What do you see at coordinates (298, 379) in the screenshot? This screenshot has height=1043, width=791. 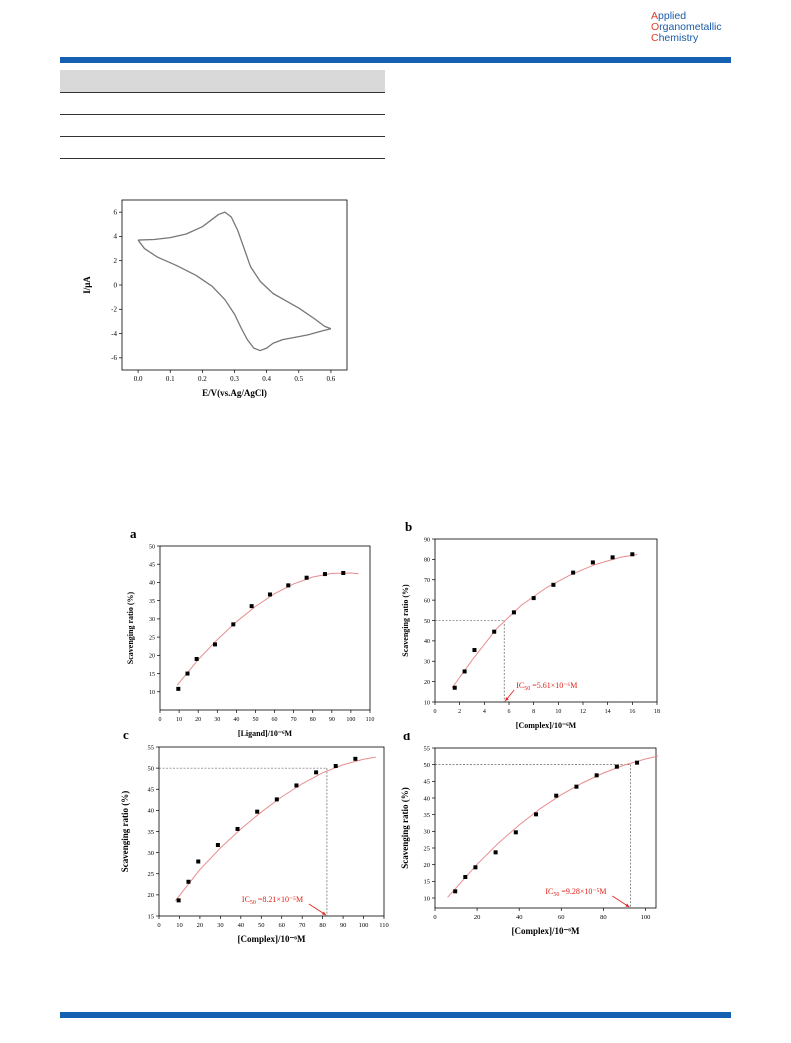 I see `x-tick-label: 0.5` at bounding box center [298, 379].